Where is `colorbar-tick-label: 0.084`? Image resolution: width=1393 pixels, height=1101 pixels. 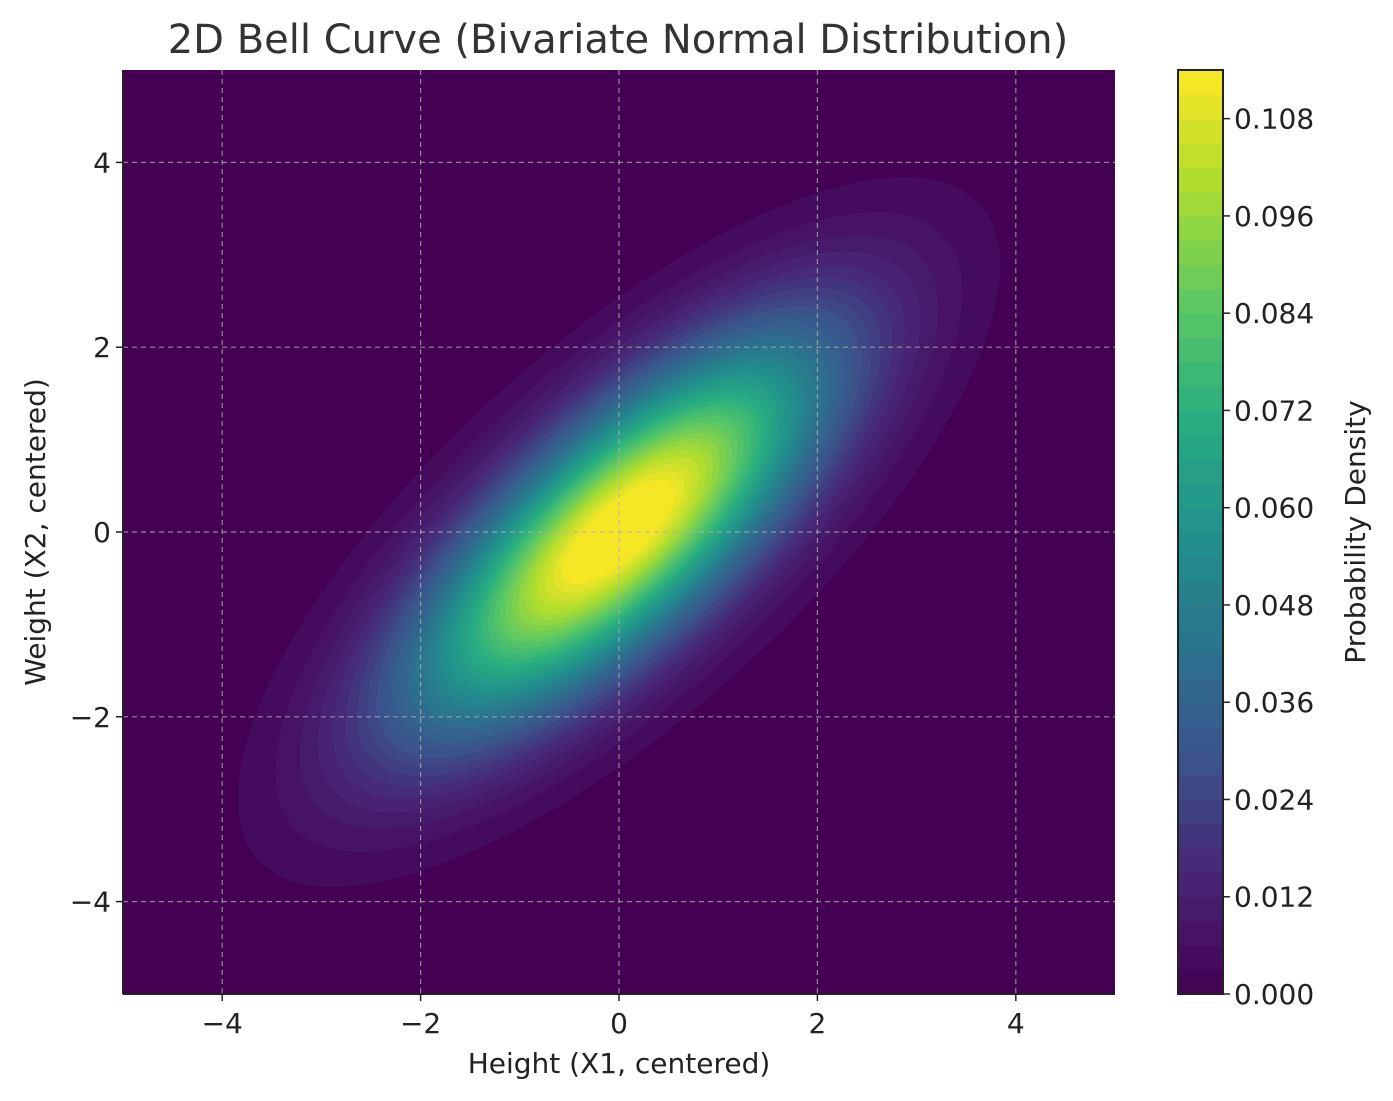 colorbar-tick-label: 0.084 is located at coordinates (1274, 313).